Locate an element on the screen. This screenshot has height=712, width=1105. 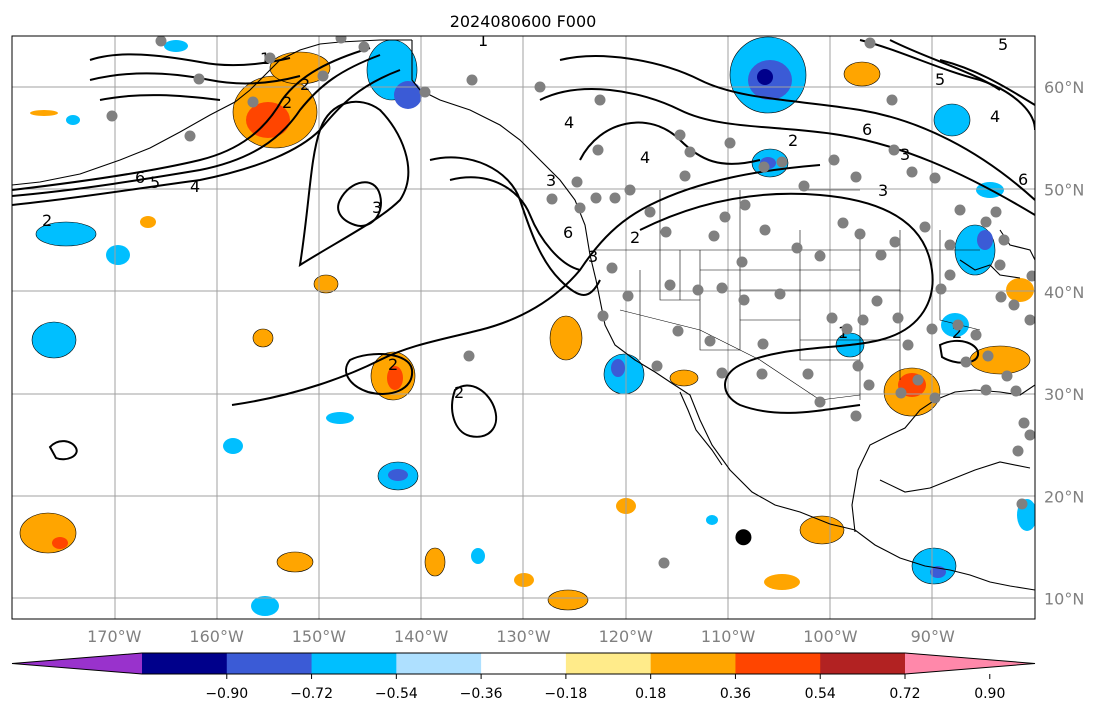
contour-label: 5 is located at coordinates (155, 182).